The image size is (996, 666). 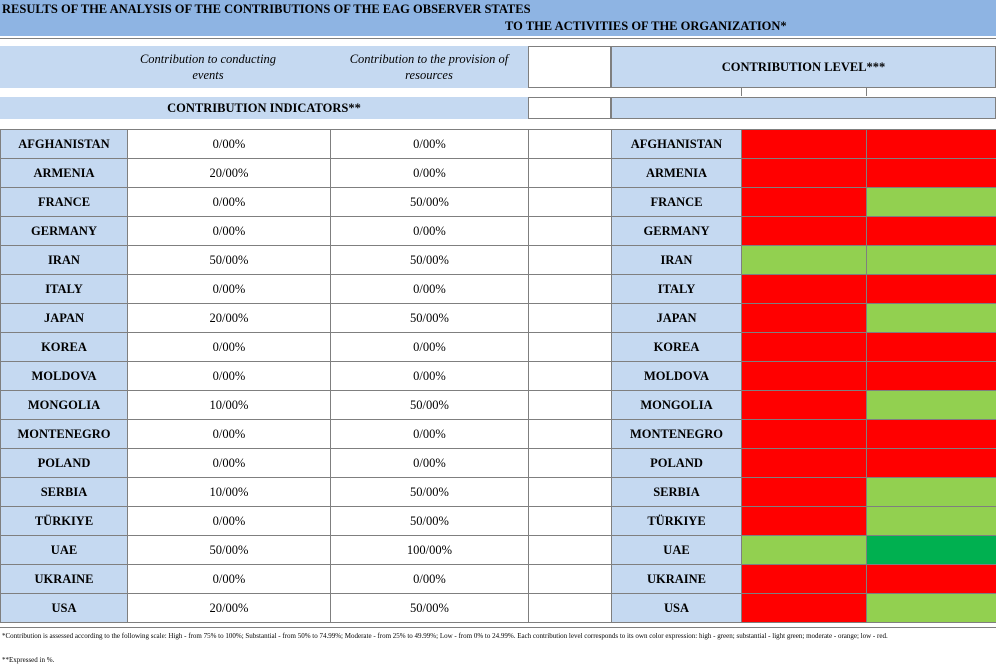 What do you see at coordinates (569, 67) in the screenshot?
I see `header-blank-cell` at bounding box center [569, 67].